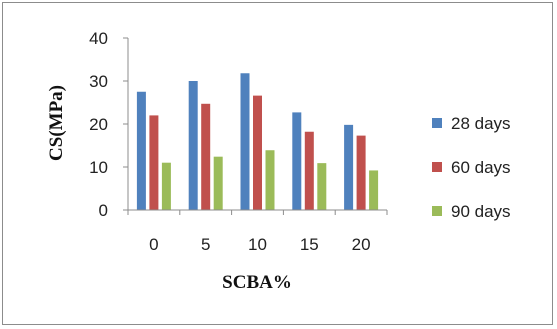 The image size is (557, 329). I want to click on y-tick-label: 20, so click(98, 124).